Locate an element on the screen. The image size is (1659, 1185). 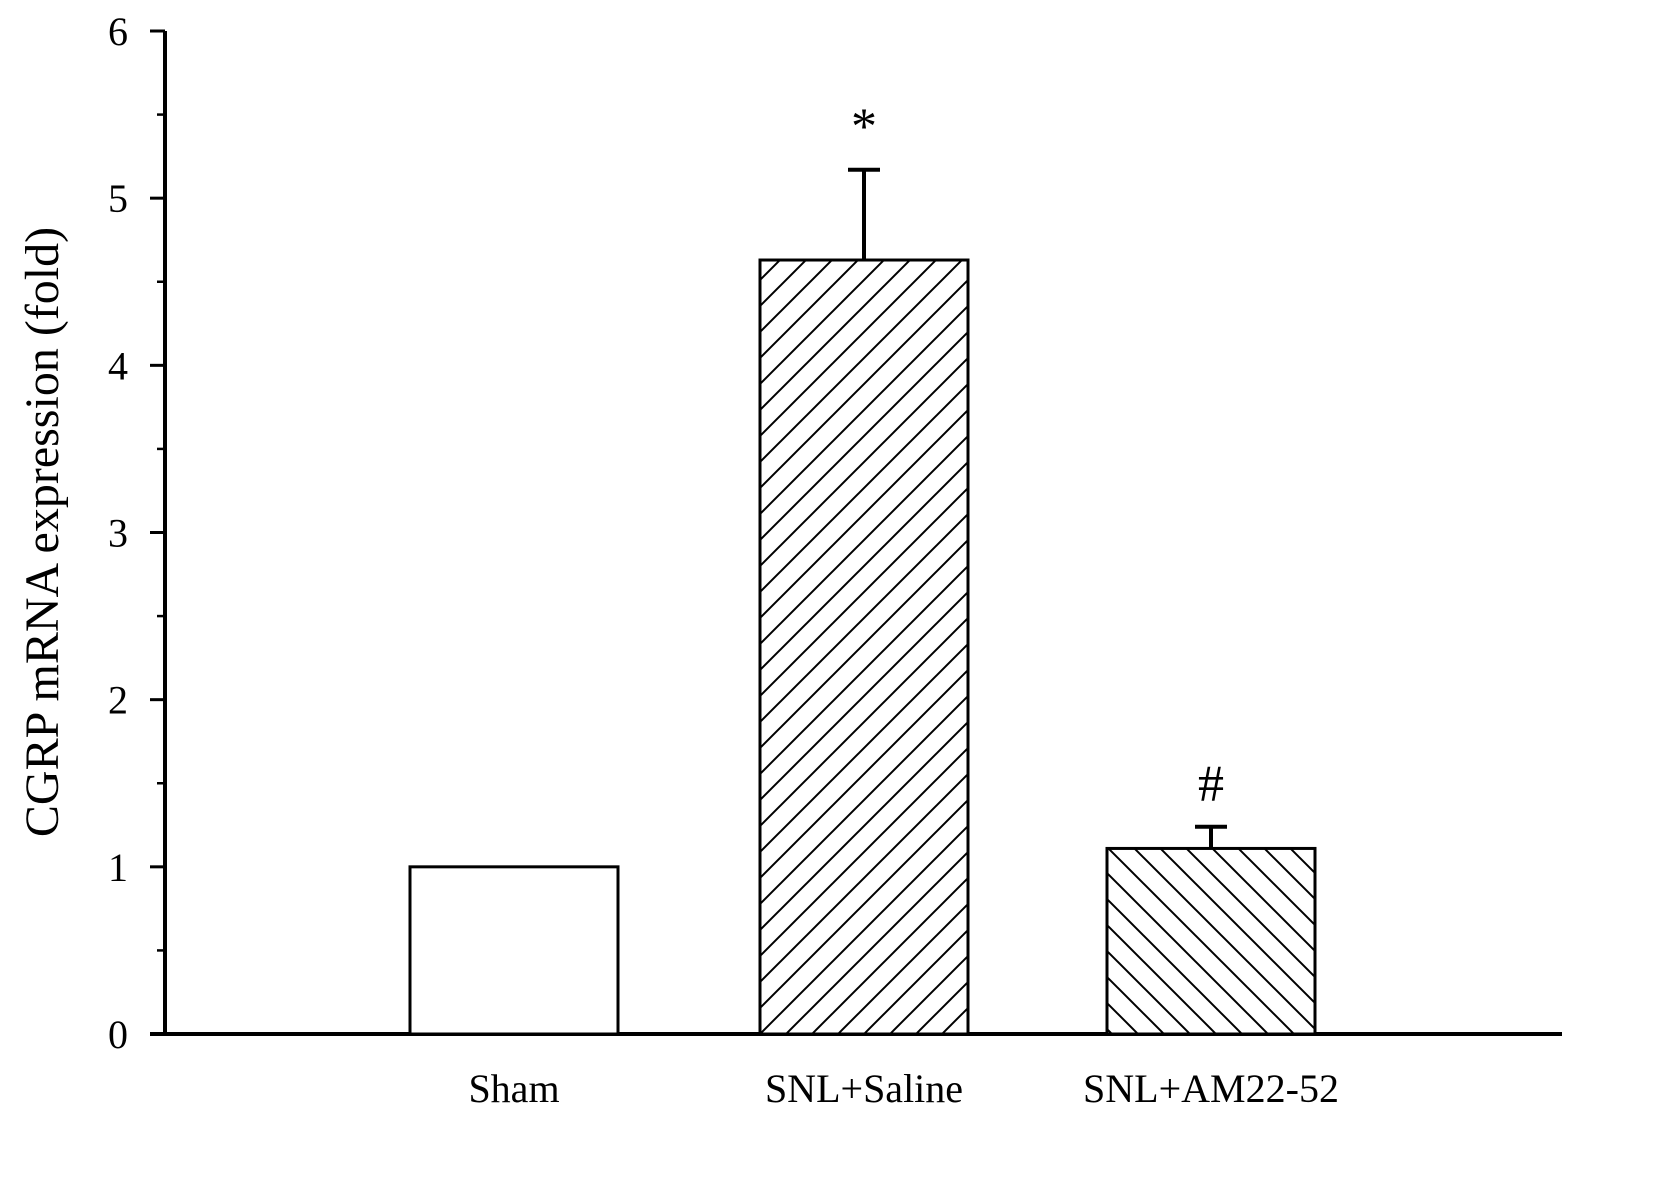
y-tick-label: 0 is located at coordinates (118, 1034).